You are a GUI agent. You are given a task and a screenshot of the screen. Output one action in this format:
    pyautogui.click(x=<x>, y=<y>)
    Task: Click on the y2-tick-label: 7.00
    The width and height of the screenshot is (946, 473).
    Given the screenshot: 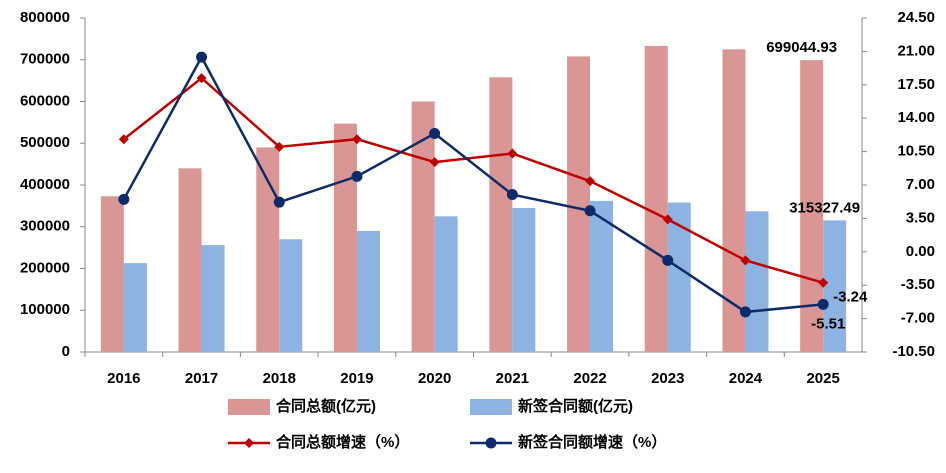 What is the action you would take?
    pyautogui.click(x=920, y=184)
    